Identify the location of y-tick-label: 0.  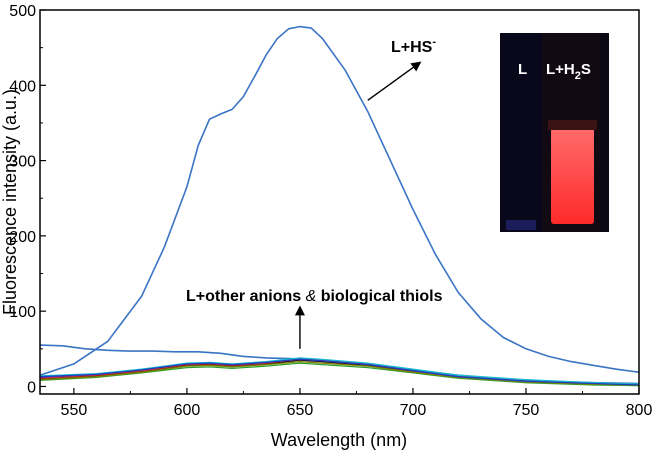
(31, 387).